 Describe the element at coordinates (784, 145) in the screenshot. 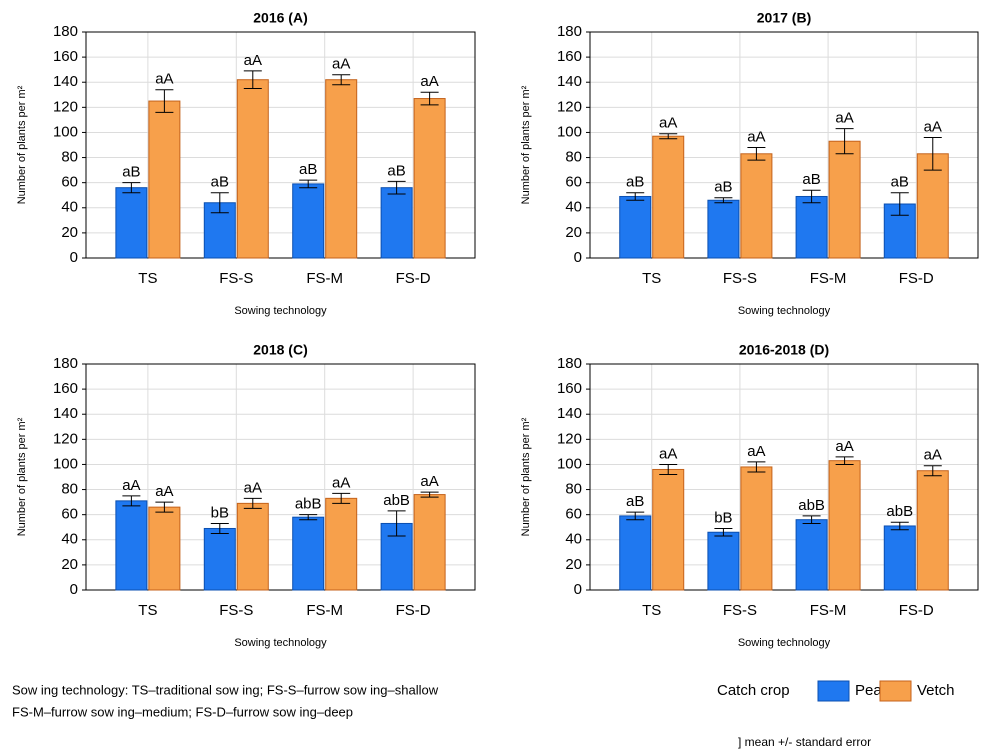

I see `plot-frame` at that location.